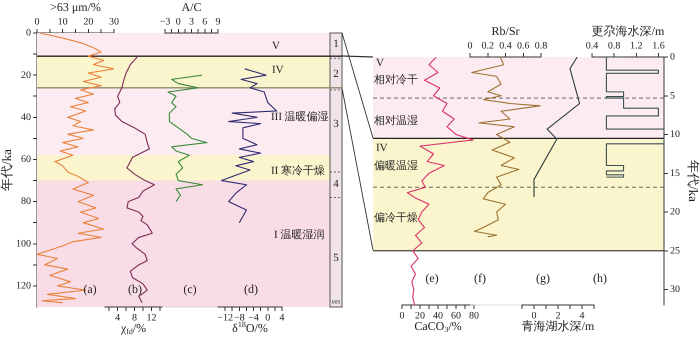  Describe the element at coordinates (135, 318) in the screenshot. I see `x-tick-label: 8` at that location.